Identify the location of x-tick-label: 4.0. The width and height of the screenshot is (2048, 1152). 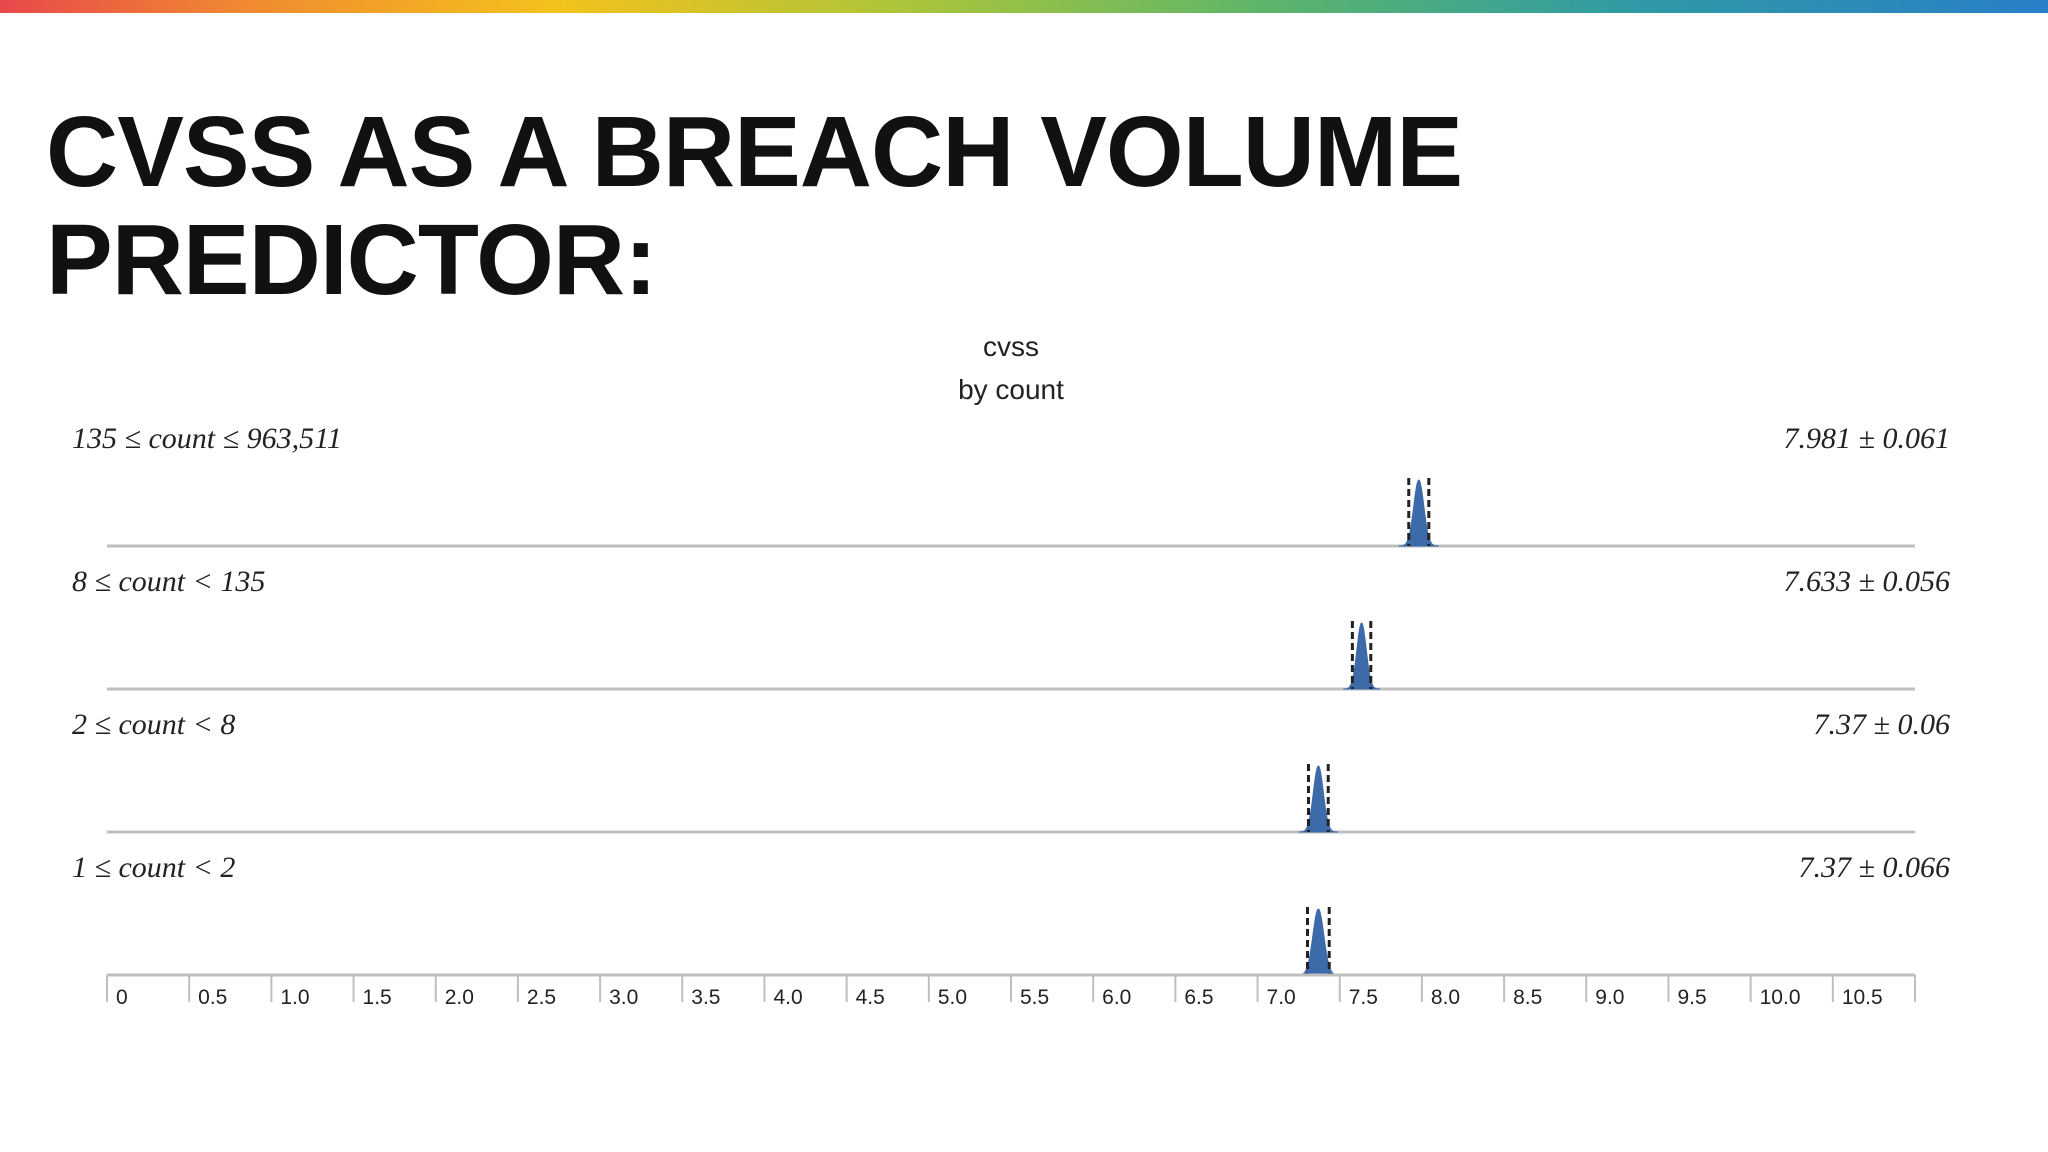
(787, 997).